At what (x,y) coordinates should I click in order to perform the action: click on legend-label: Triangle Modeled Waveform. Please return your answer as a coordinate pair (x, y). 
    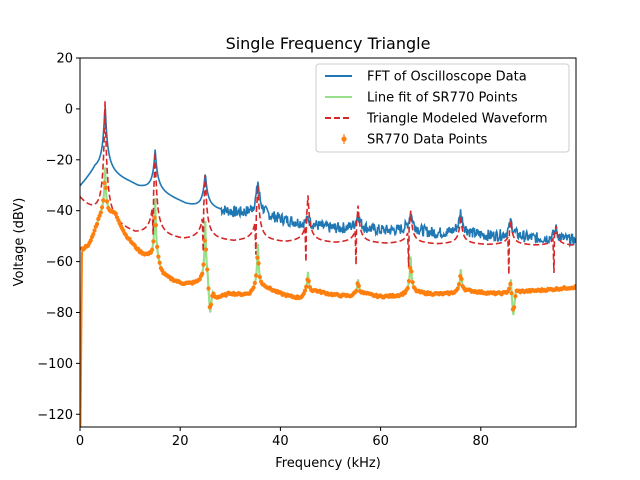
    Looking at the image, I should click on (457, 119).